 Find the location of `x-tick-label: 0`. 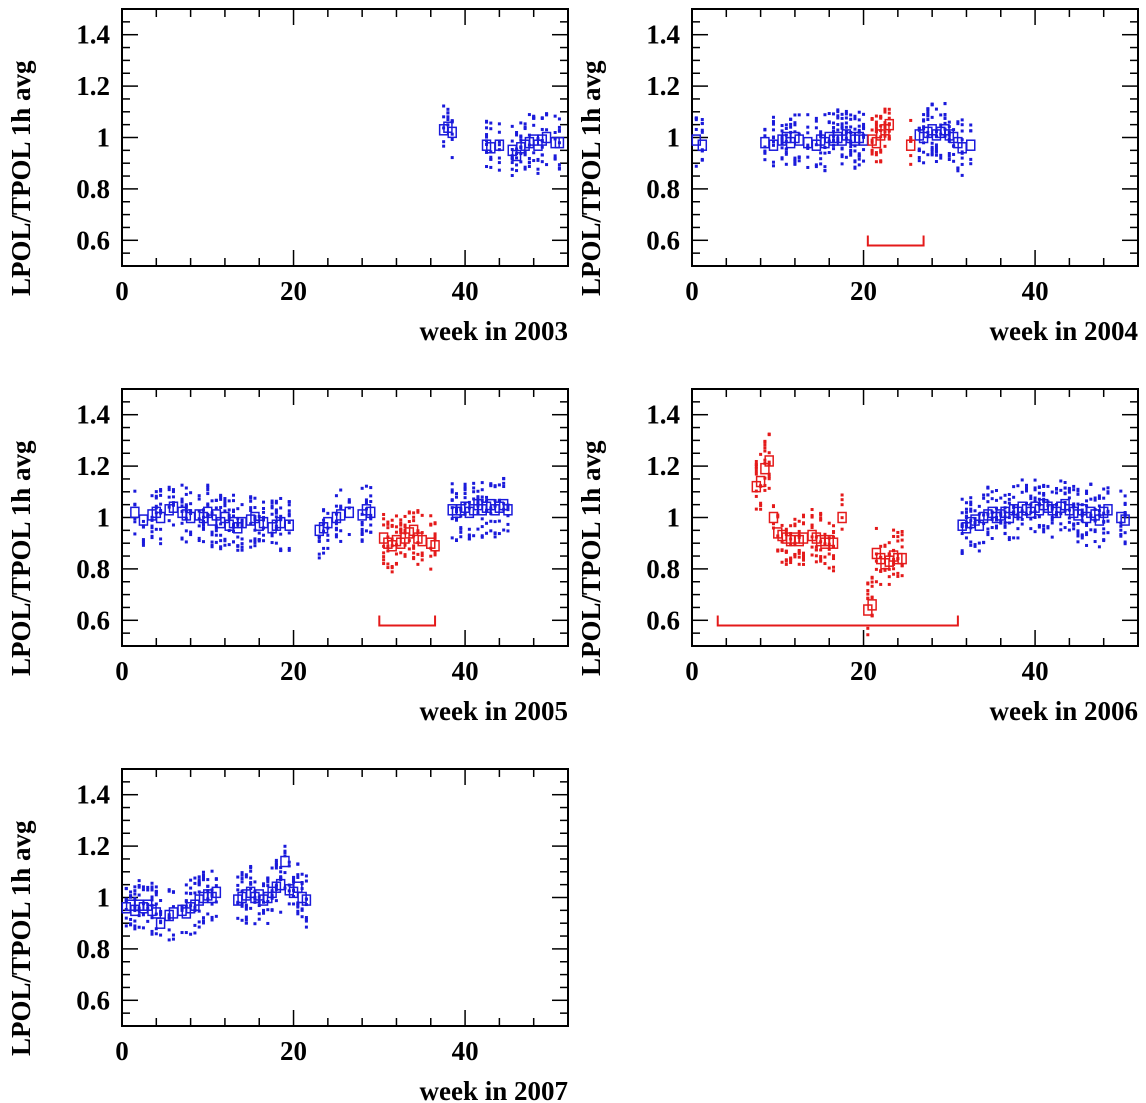

x-tick-label: 0 is located at coordinates (692, 671).